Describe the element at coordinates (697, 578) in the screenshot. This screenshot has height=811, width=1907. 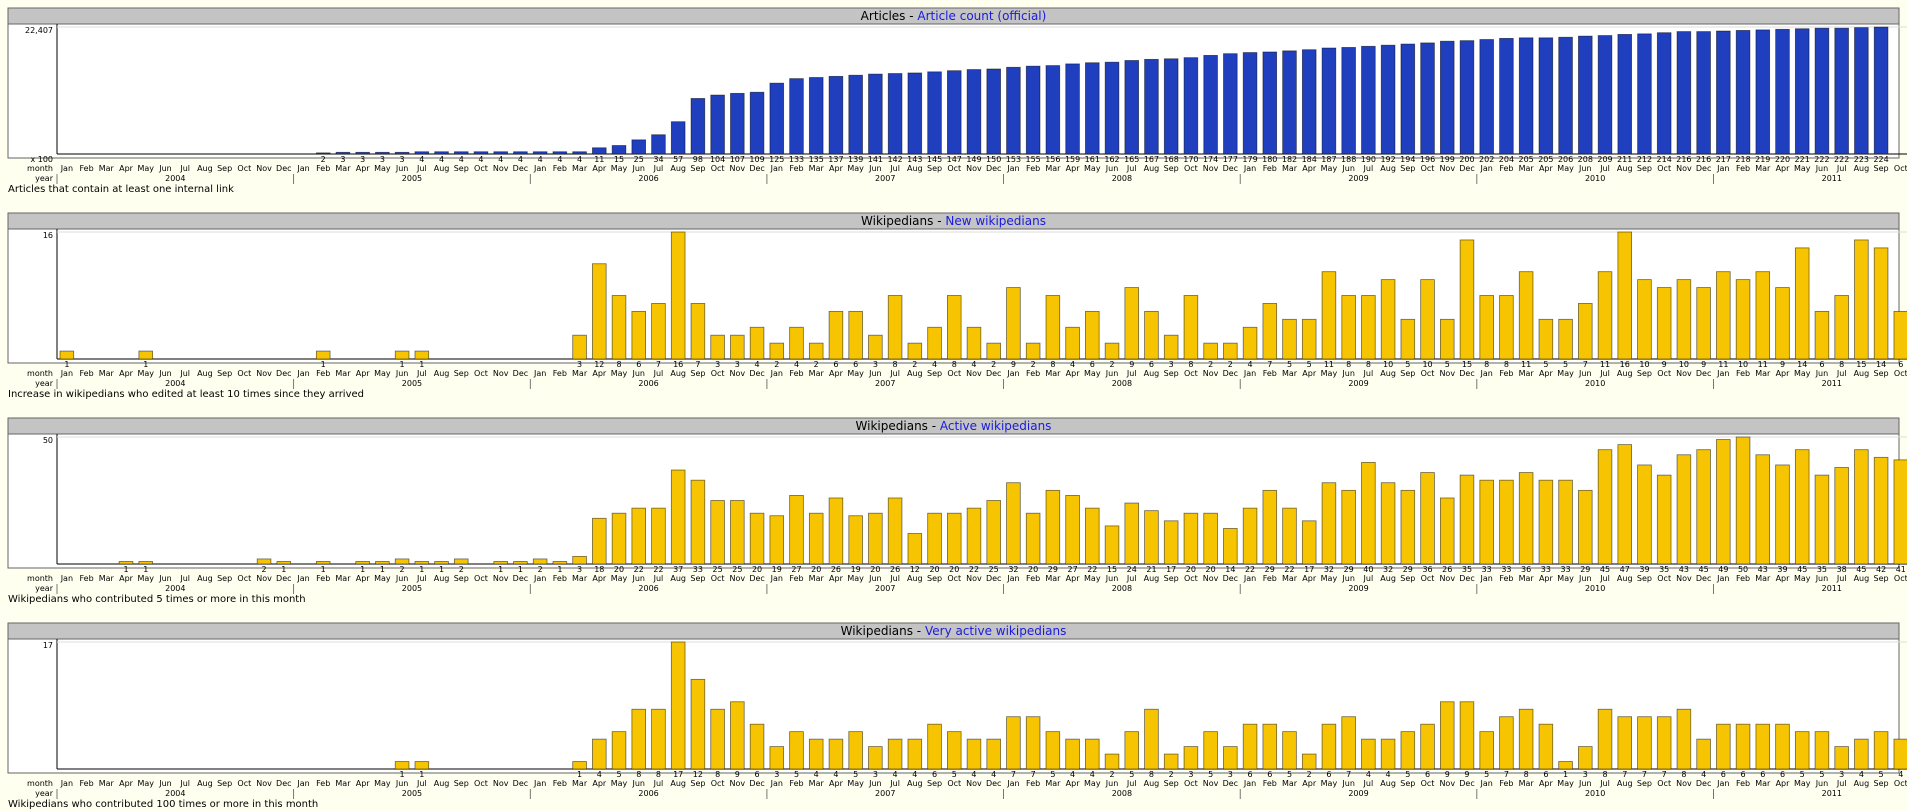
I see `x-tick-label: Sep` at that location.